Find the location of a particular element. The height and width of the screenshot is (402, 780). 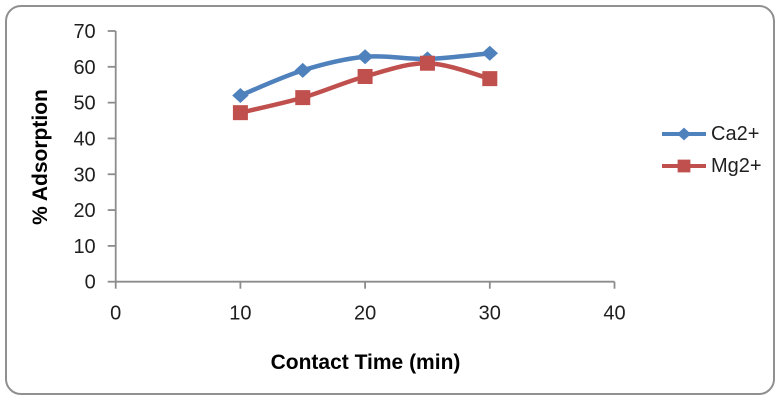

square-marker-icon is located at coordinates (684, 166).